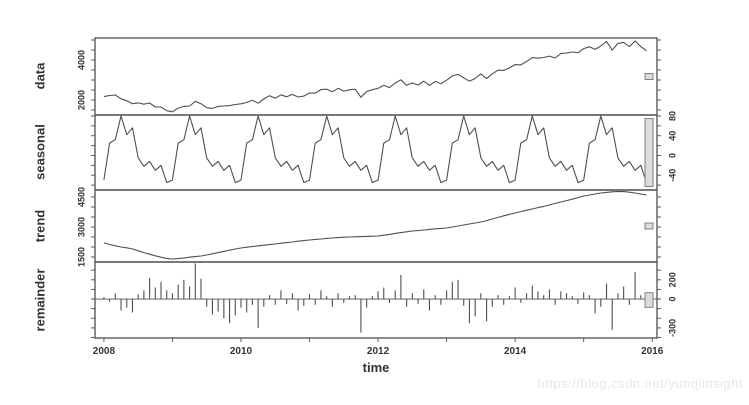 The image size is (749, 405). I want to click on x-tick-label: 2012, so click(378, 351).